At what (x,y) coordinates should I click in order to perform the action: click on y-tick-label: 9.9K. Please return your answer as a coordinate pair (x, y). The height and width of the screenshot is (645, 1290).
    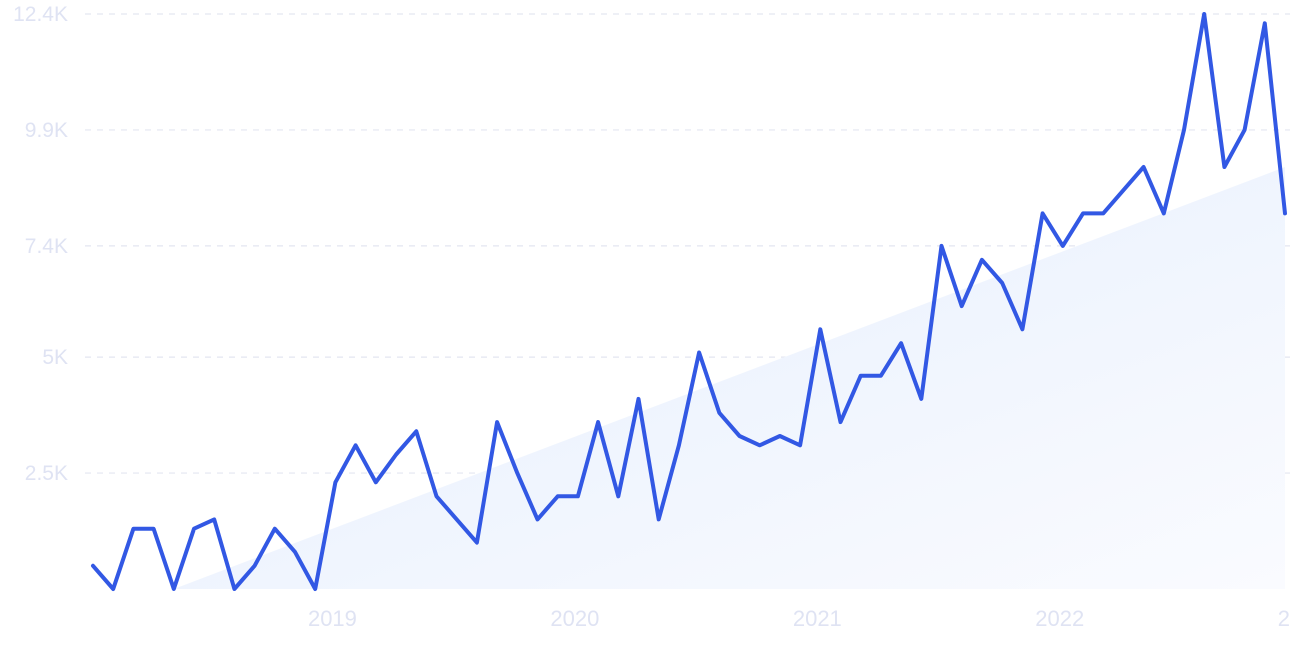
    Looking at the image, I should click on (46, 130).